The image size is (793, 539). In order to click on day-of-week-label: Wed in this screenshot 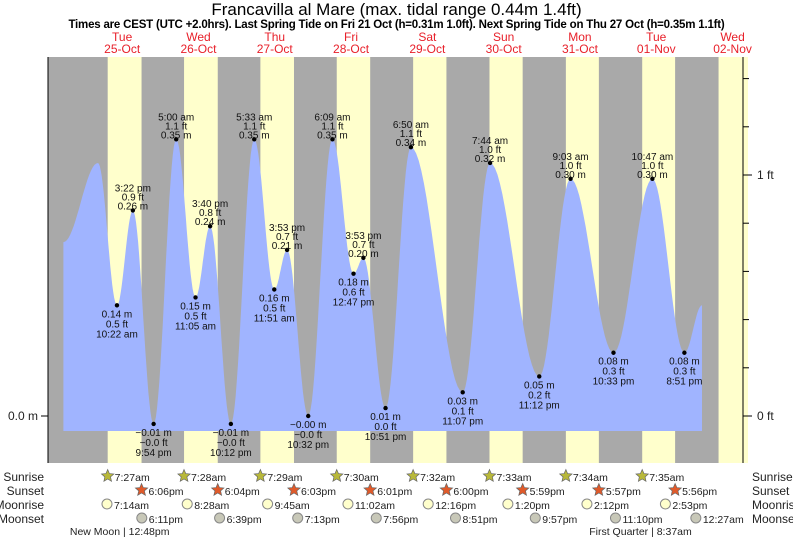, I will do `click(198, 37)`.